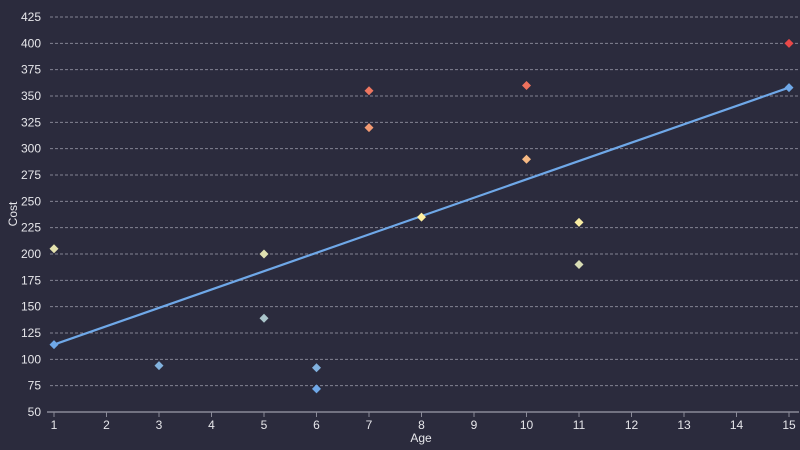 The height and width of the screenshot is (450, 800). Describe the element at coordinates (31, 280) in the screenshot. I see `y-tick-label: 175` at that location.